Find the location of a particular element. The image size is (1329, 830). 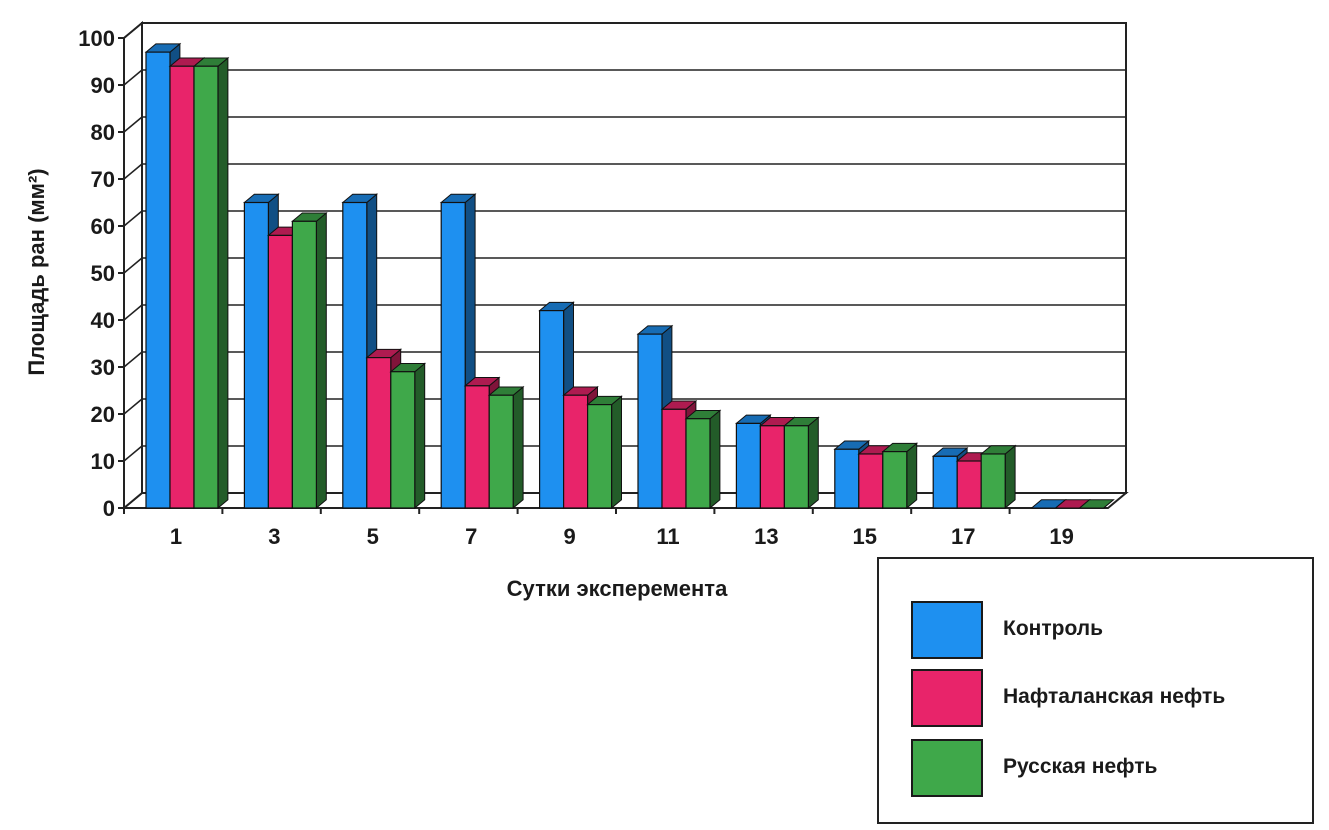

x-tick-label: 3 is located at coordinates (274, 536).